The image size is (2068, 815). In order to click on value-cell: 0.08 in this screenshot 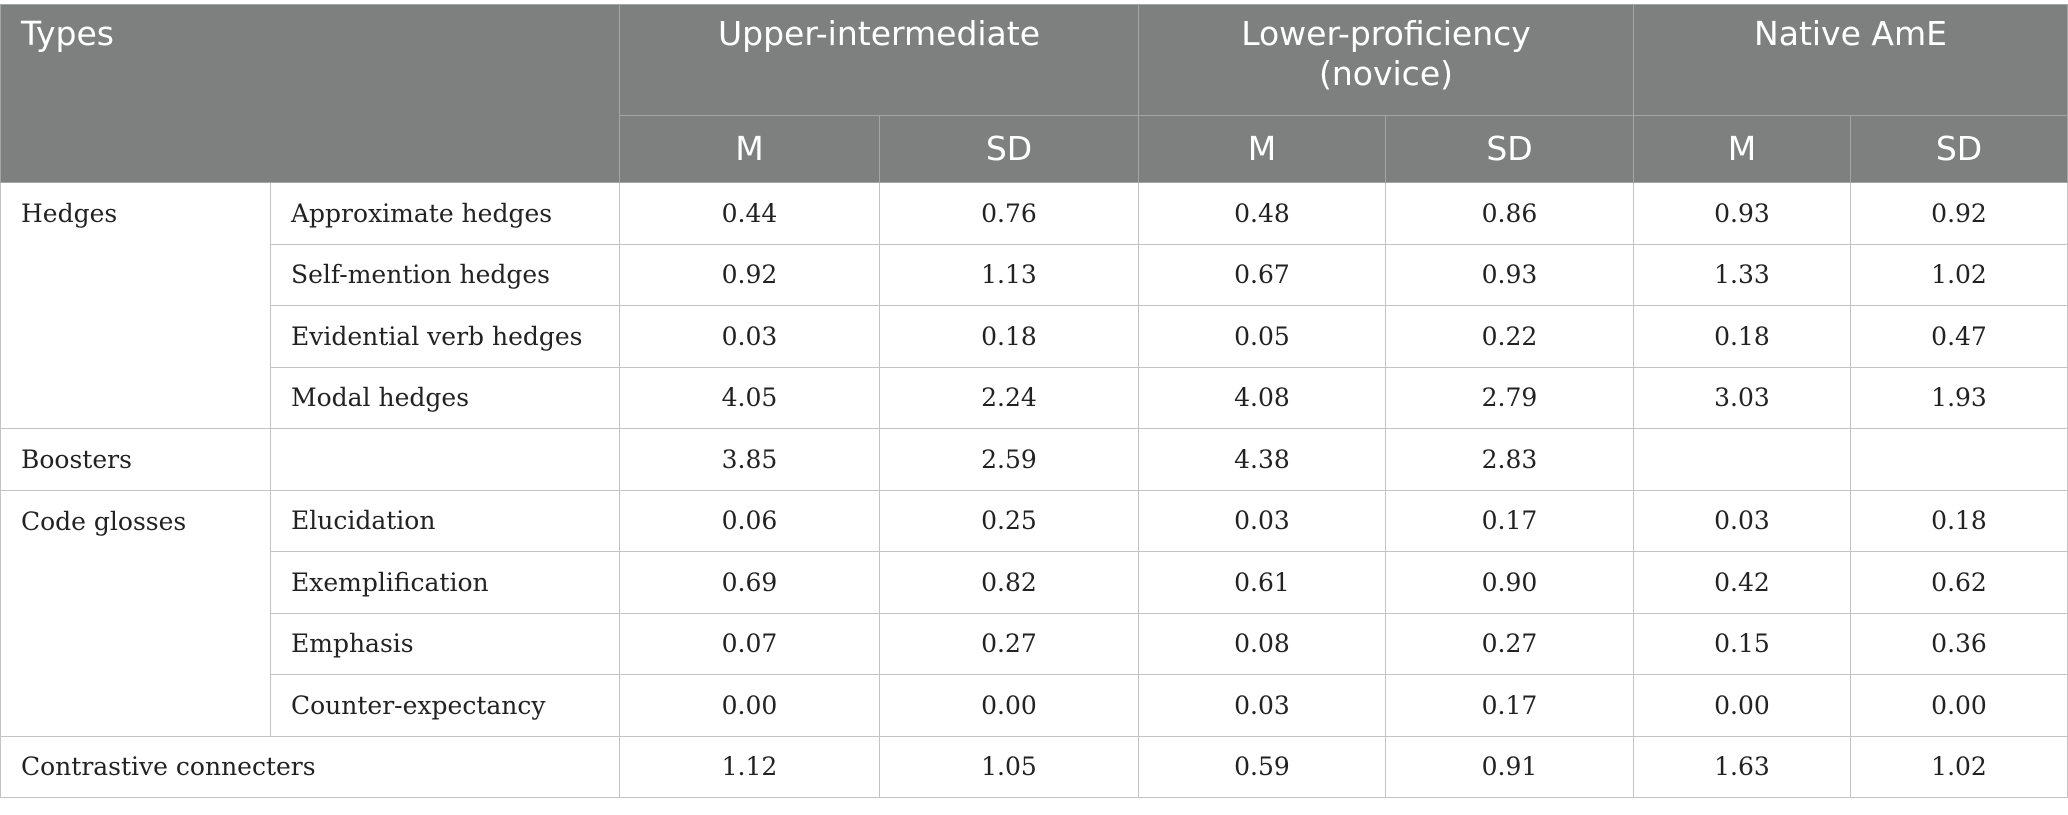, I will do `click(1262, 643)`.